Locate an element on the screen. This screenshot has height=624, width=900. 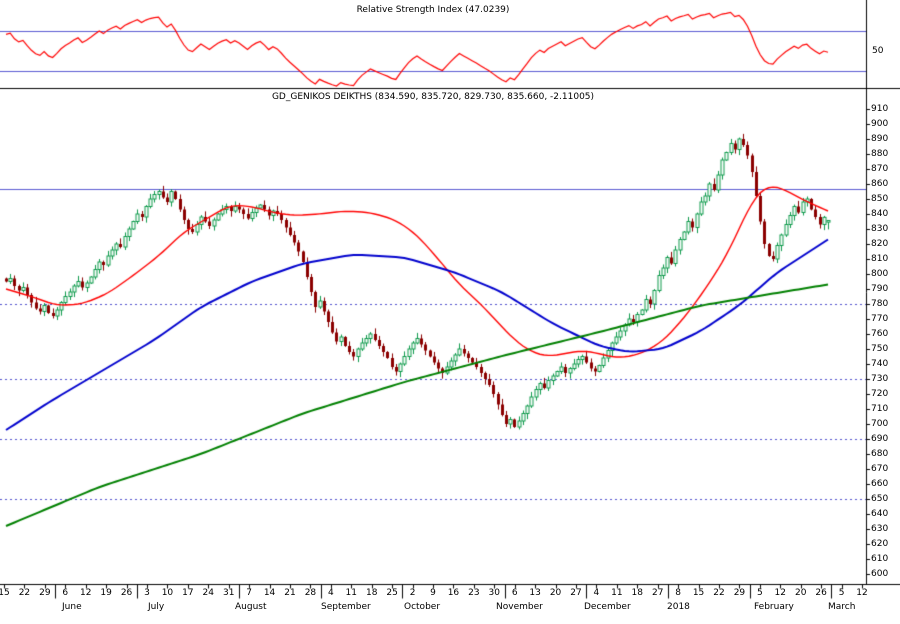
x-tick-label: 8 is located at coordinates (678, 593).